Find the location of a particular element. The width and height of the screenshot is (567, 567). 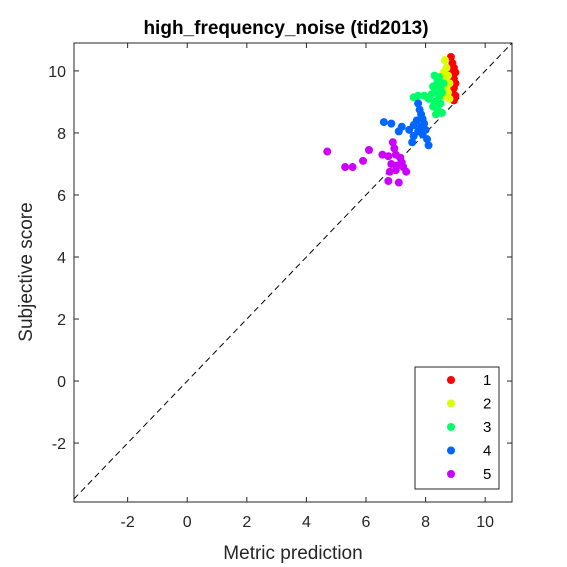

legend-label-1: 1 is located at coordinates (487, 380).